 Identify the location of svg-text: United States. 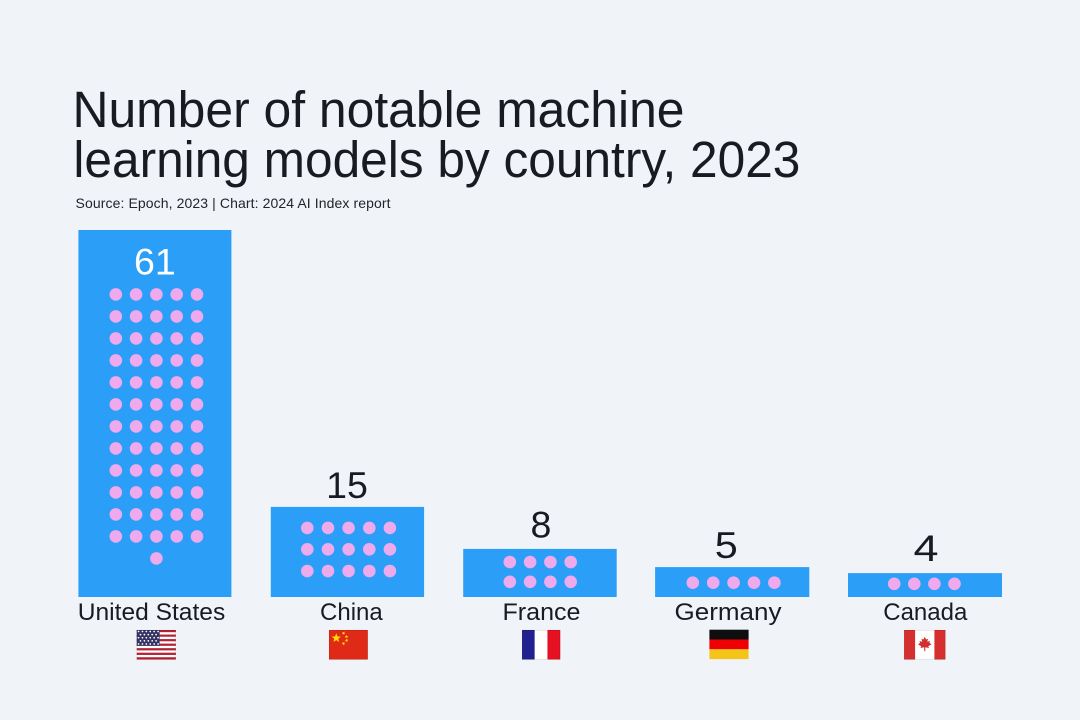
(152, 612).